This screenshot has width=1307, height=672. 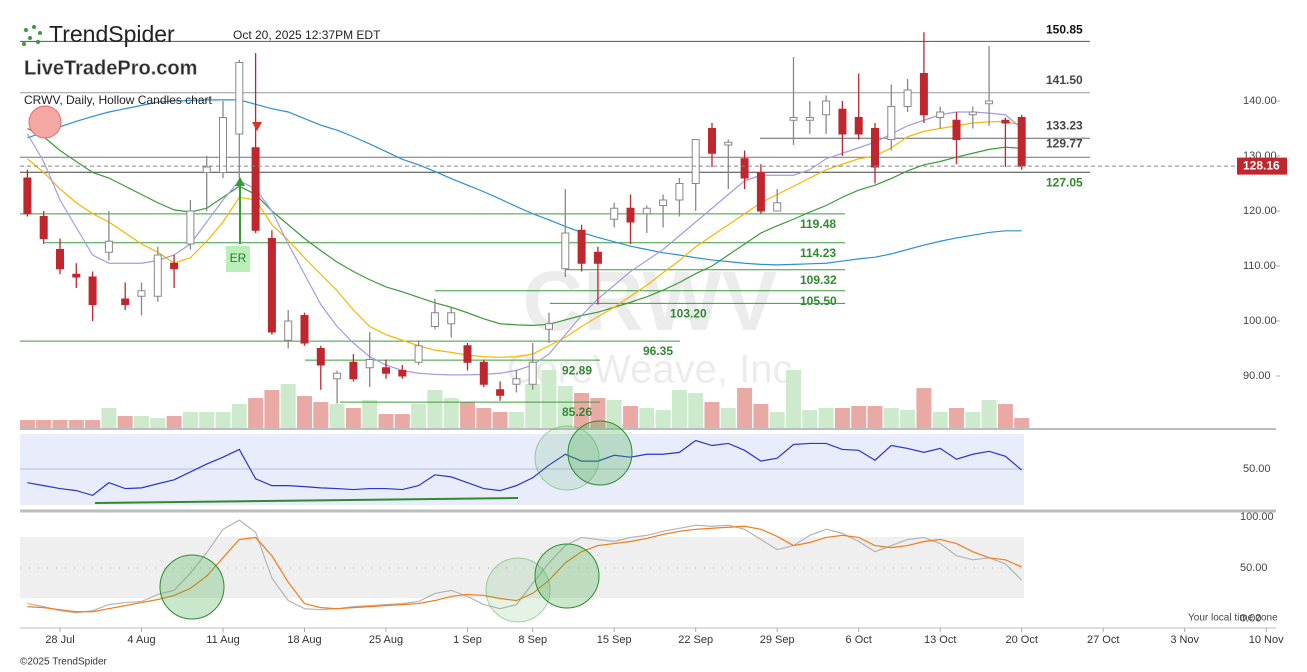 What do you see at coordinates (614, 640) in the screenshot?
I see `x-tick-label: 15 Sep` at bounding box center [614, 640].